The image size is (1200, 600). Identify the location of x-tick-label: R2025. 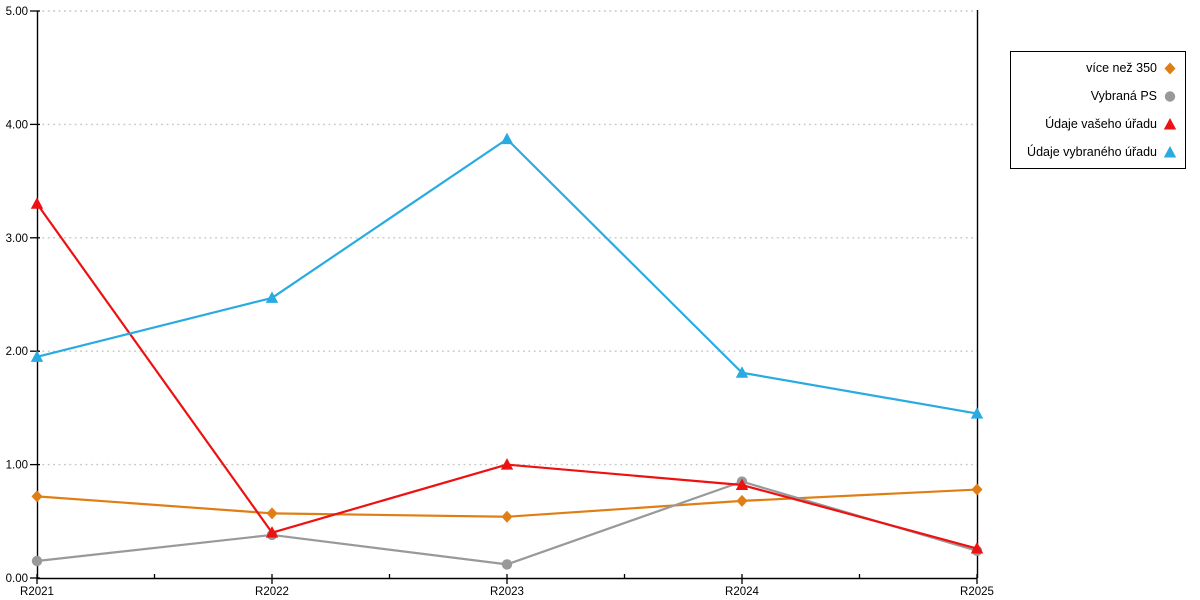
(977, 592).